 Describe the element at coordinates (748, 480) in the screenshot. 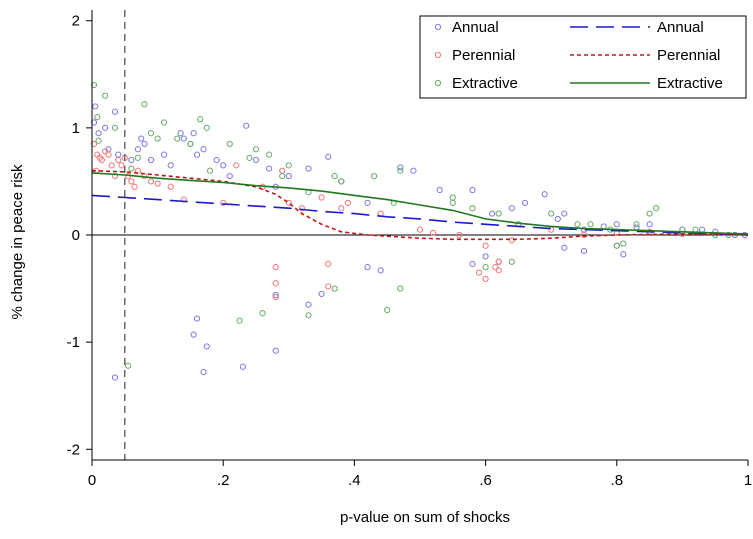

I see `x-tick-label: 1` at that location.